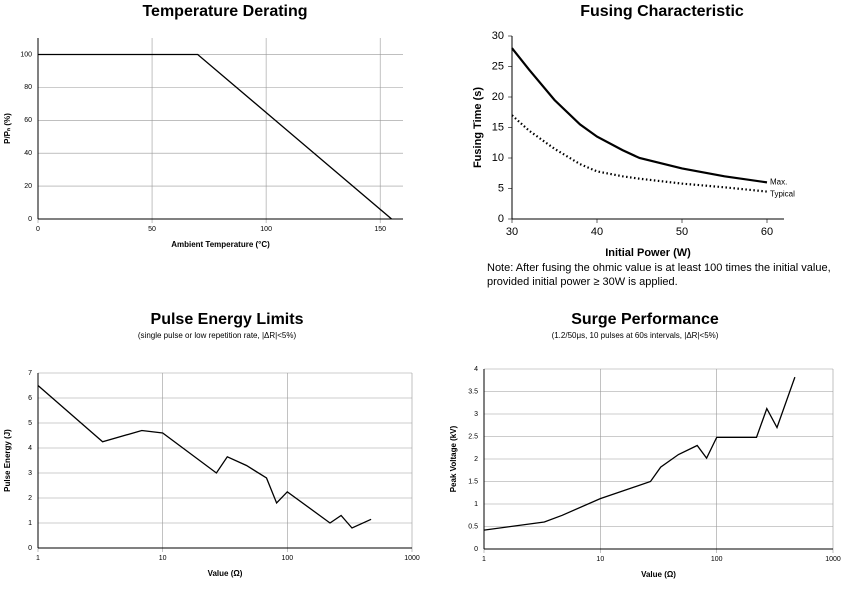 The height and width of the screenshot is (589, 844). I want to click on x-tick-label: 30, so click(512, 232).